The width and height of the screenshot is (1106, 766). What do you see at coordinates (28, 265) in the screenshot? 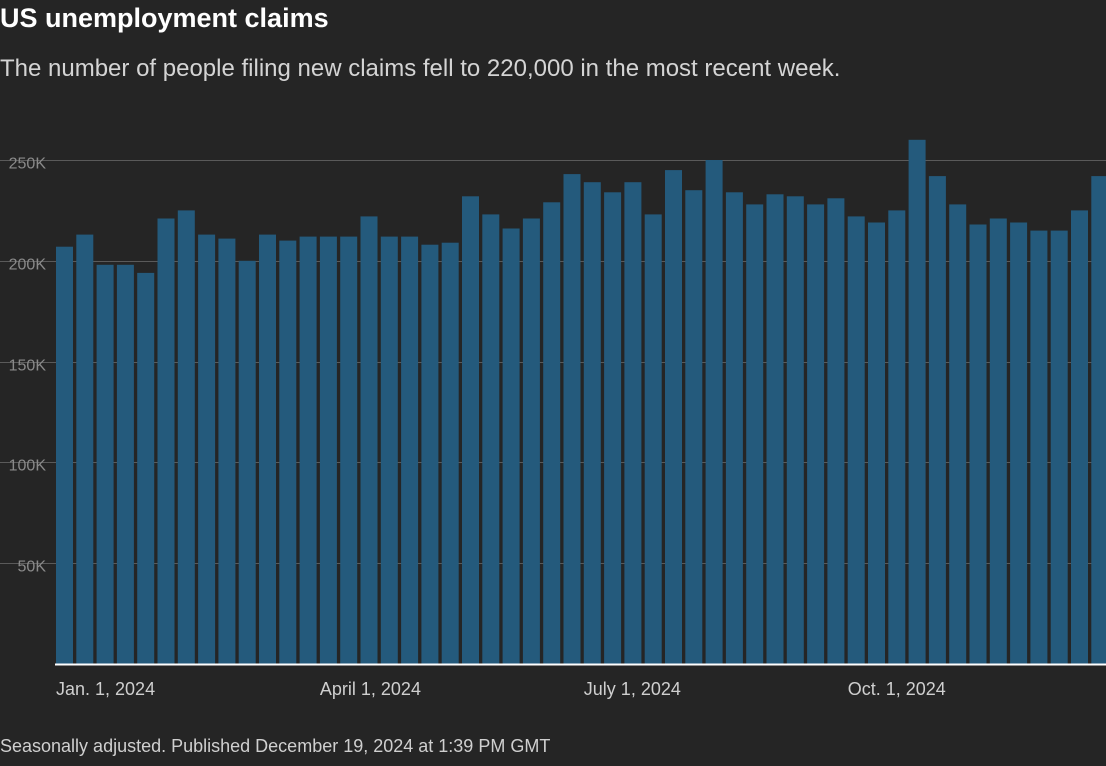
I see `y-tick-label: 200K` at bounding box center [28, 265].